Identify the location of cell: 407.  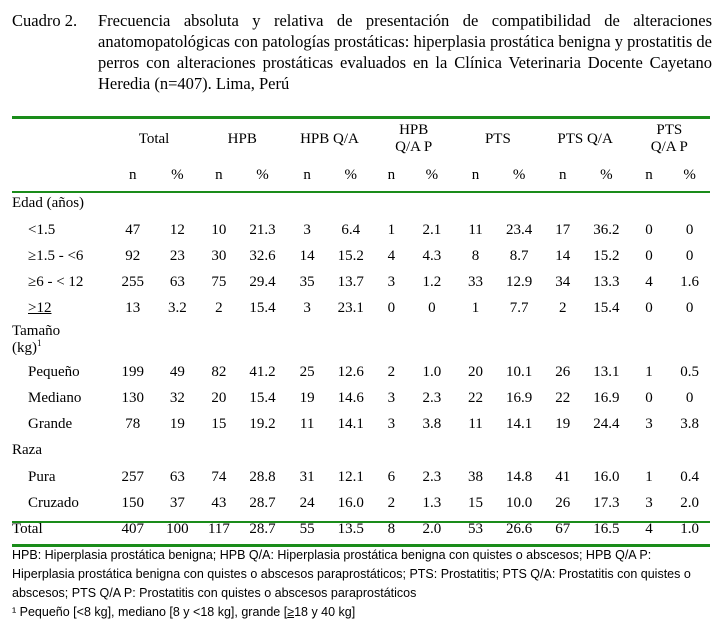
(132, 528).